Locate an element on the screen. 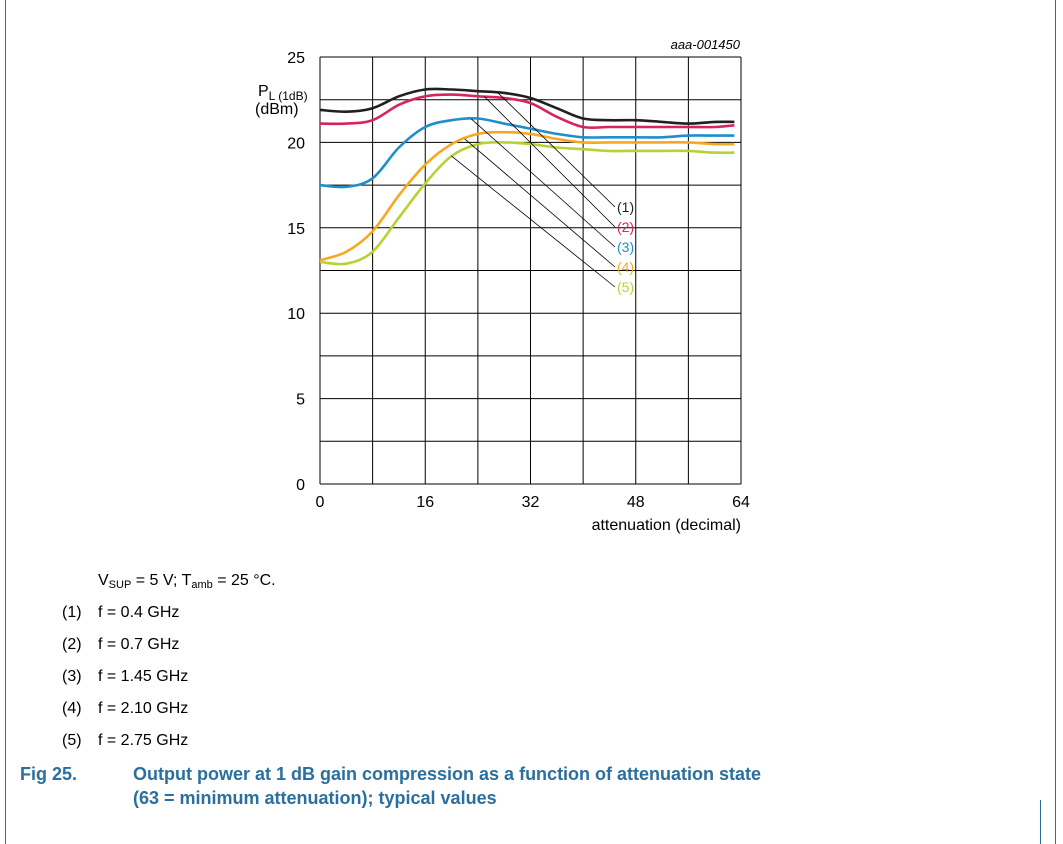 The image size is (1063, 844). legend-item-number: (3) is located at coordinates (72, 676).